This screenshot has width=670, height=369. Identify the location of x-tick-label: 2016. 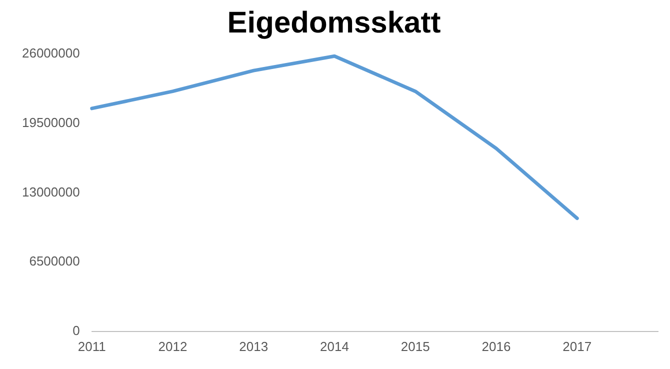
(496, 346).